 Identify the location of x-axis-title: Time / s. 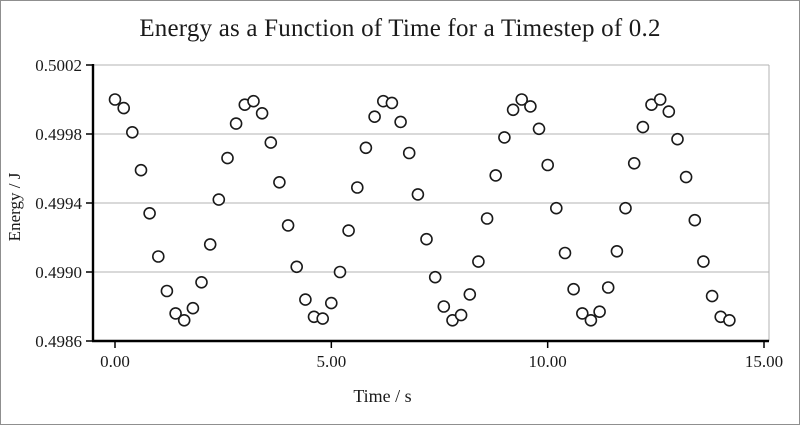
(382, 396).